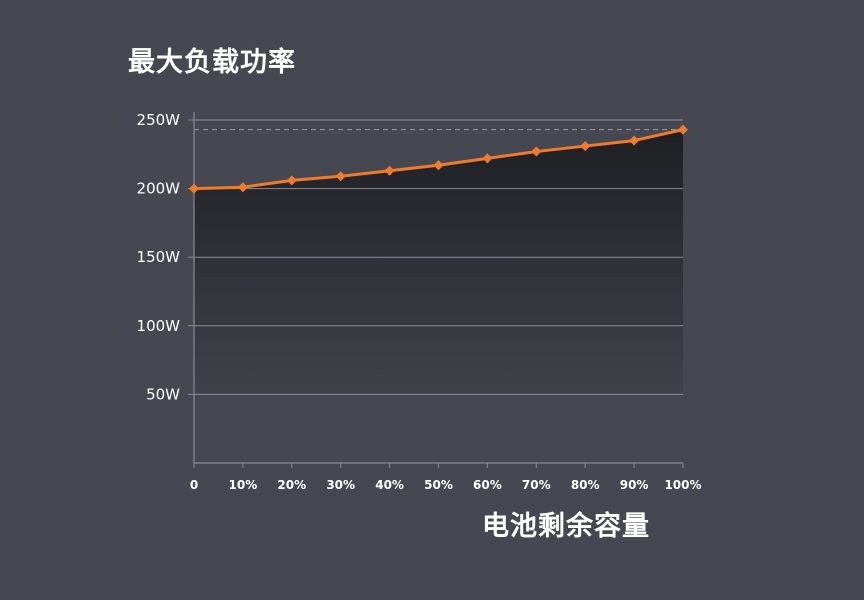  I want to click on x-tick-label: 20%, so click(291, 485).